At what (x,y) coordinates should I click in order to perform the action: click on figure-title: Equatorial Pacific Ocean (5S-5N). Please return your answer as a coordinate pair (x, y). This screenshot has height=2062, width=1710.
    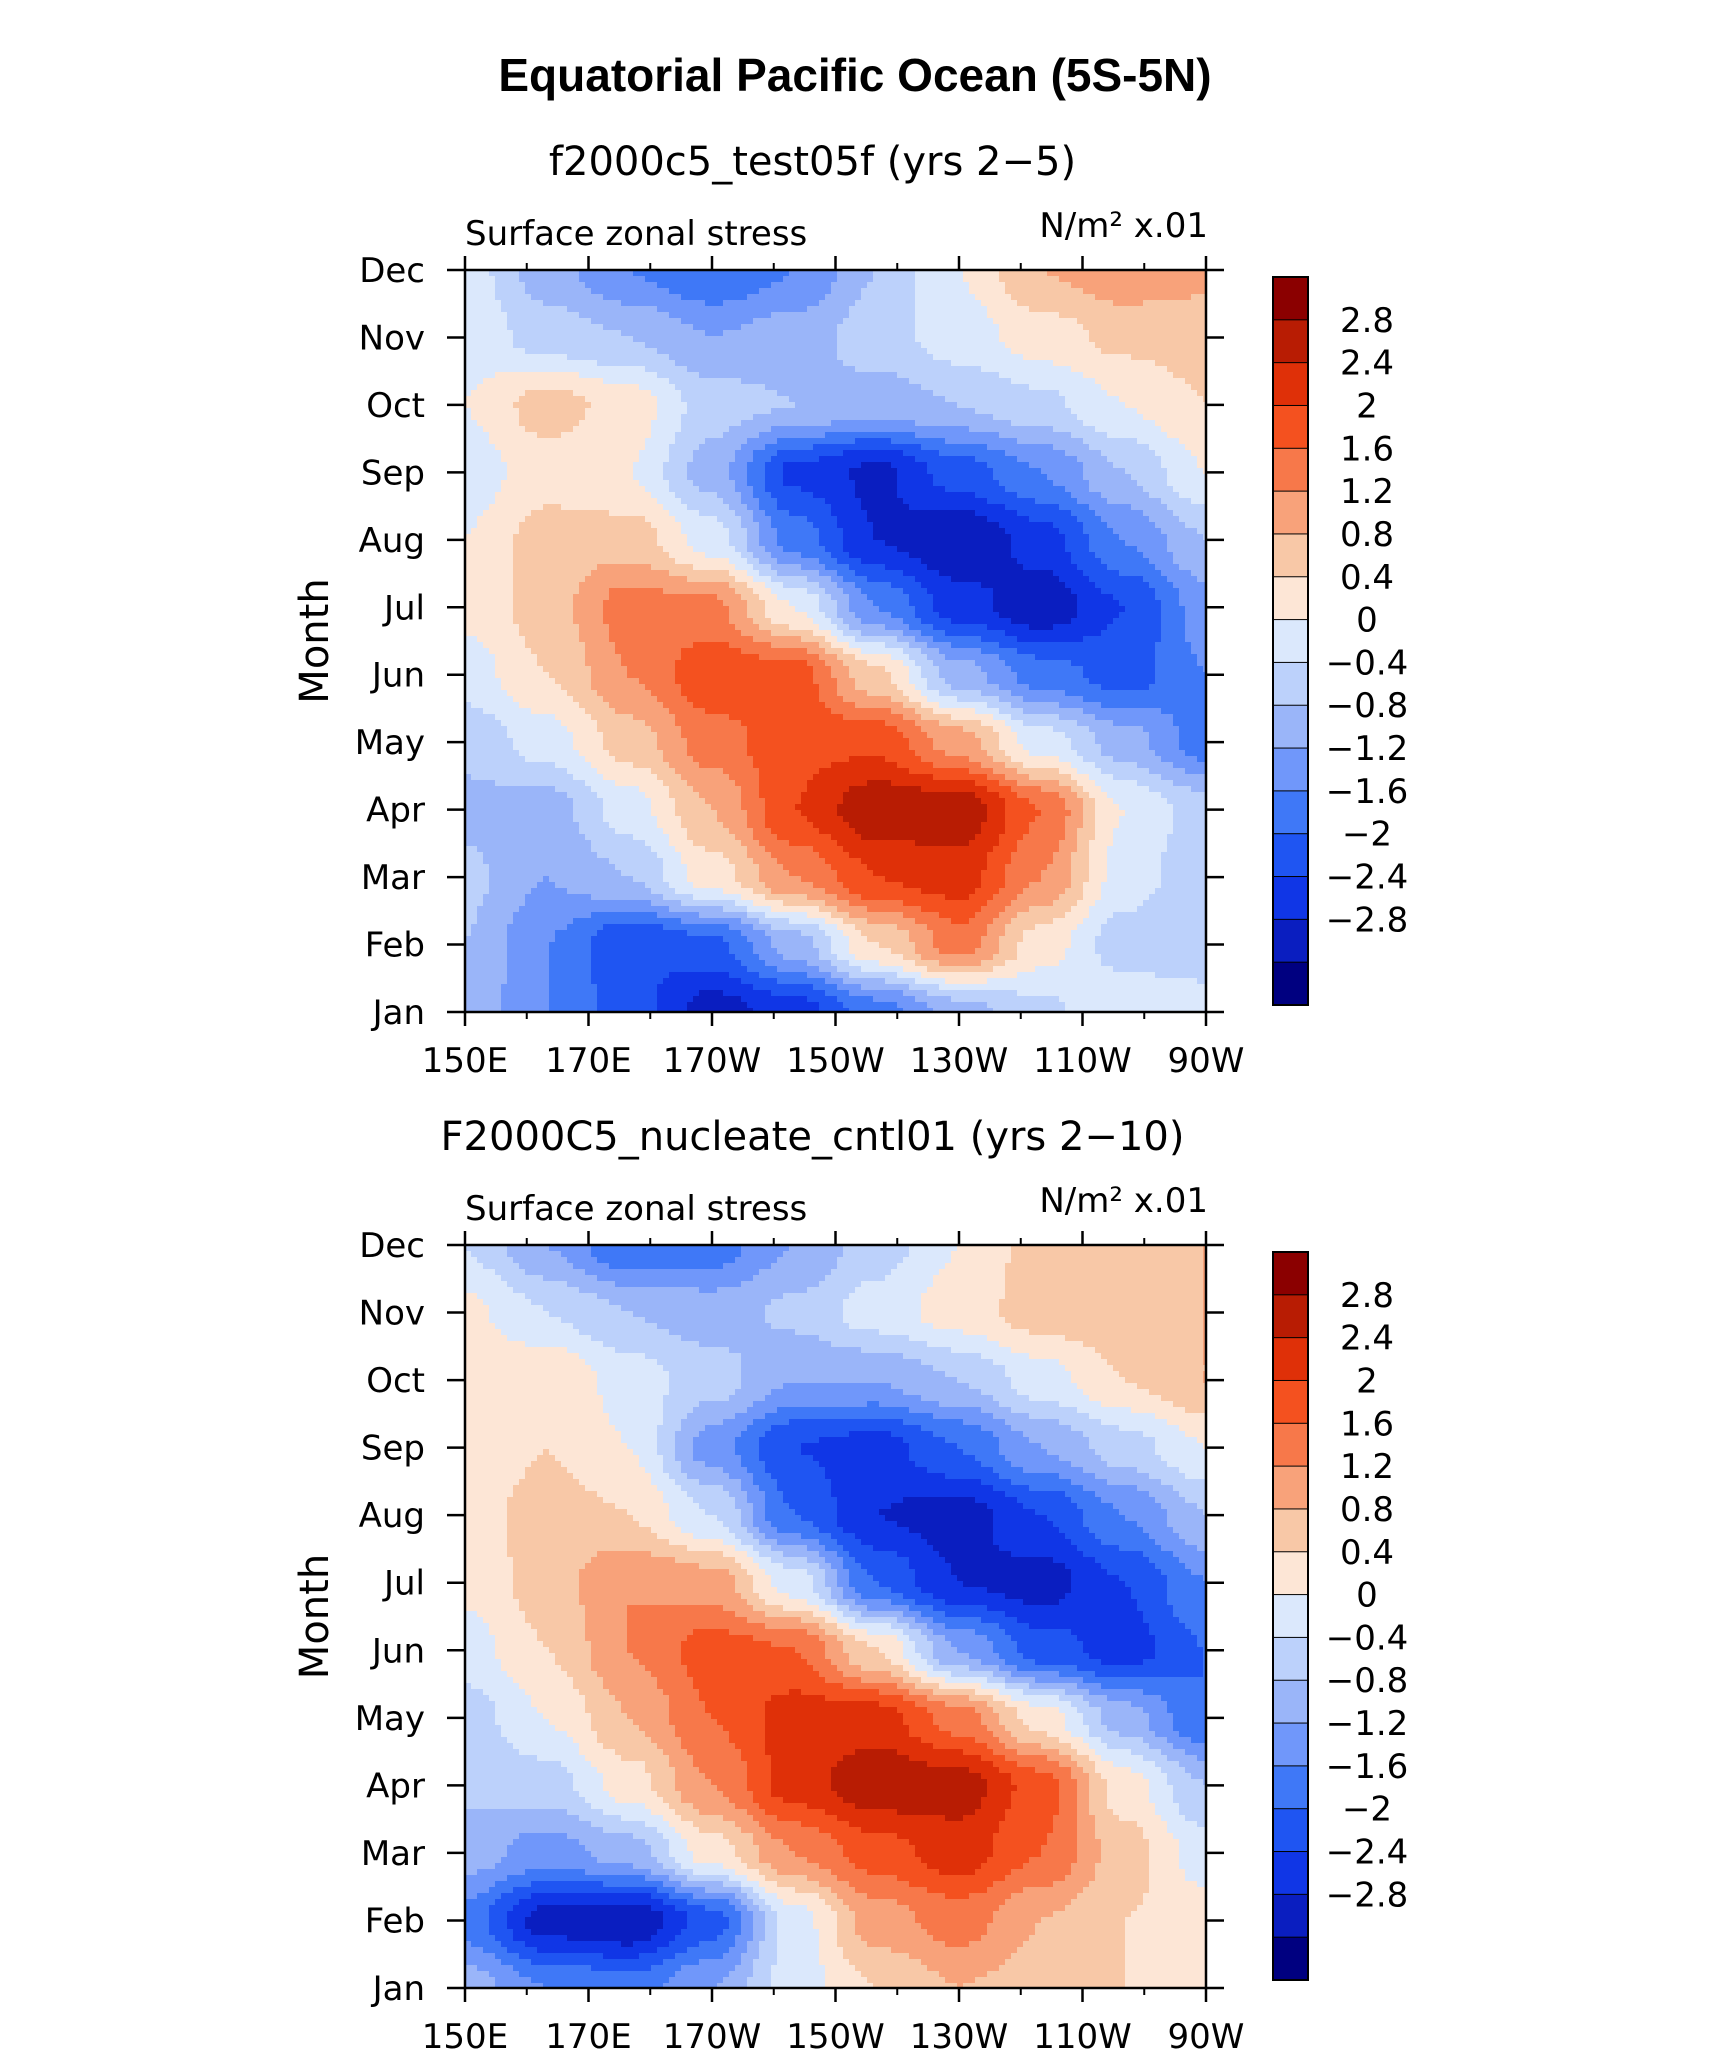
    Looking at the image, I should click on (854, 75).